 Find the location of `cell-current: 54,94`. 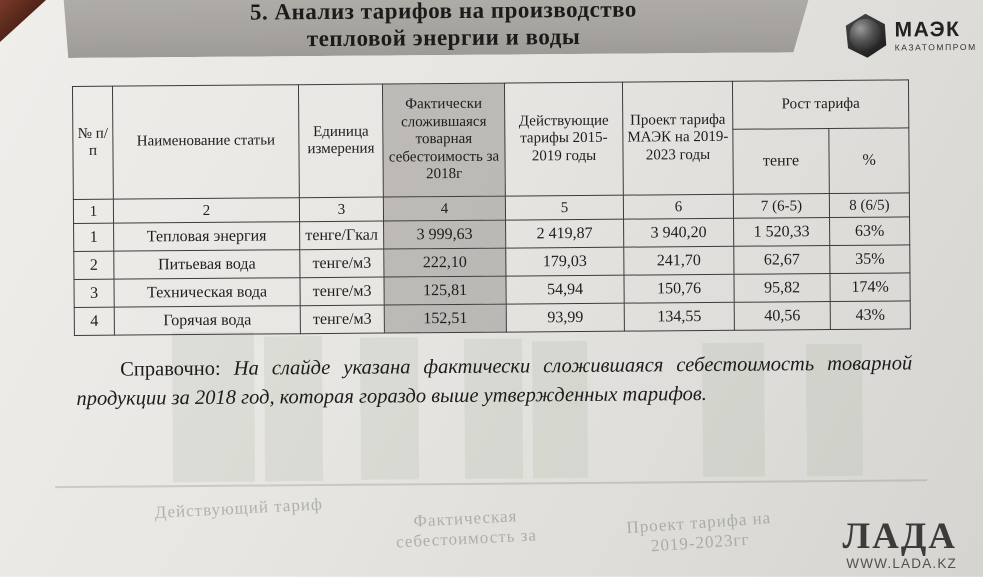

cell-current: 54,94 is located at coordinates (565, 290).